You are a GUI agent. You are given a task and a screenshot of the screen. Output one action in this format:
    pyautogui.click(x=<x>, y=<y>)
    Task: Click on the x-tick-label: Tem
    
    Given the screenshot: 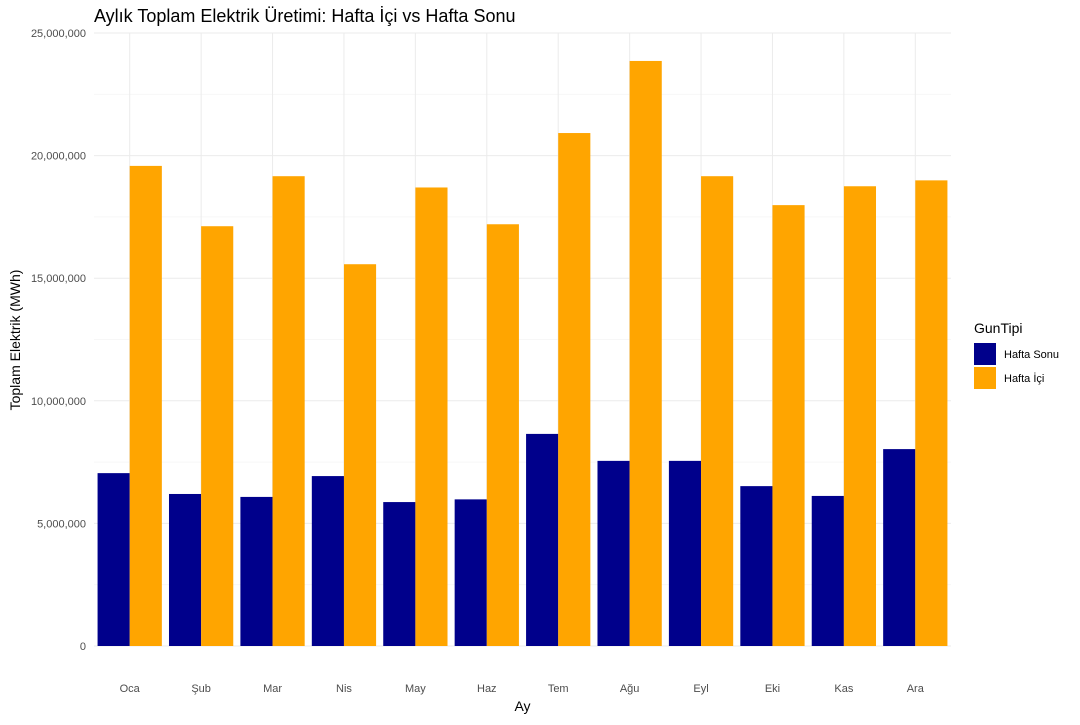 What is the action you would take?
    pyautogui.click(x=558, y=689)
    